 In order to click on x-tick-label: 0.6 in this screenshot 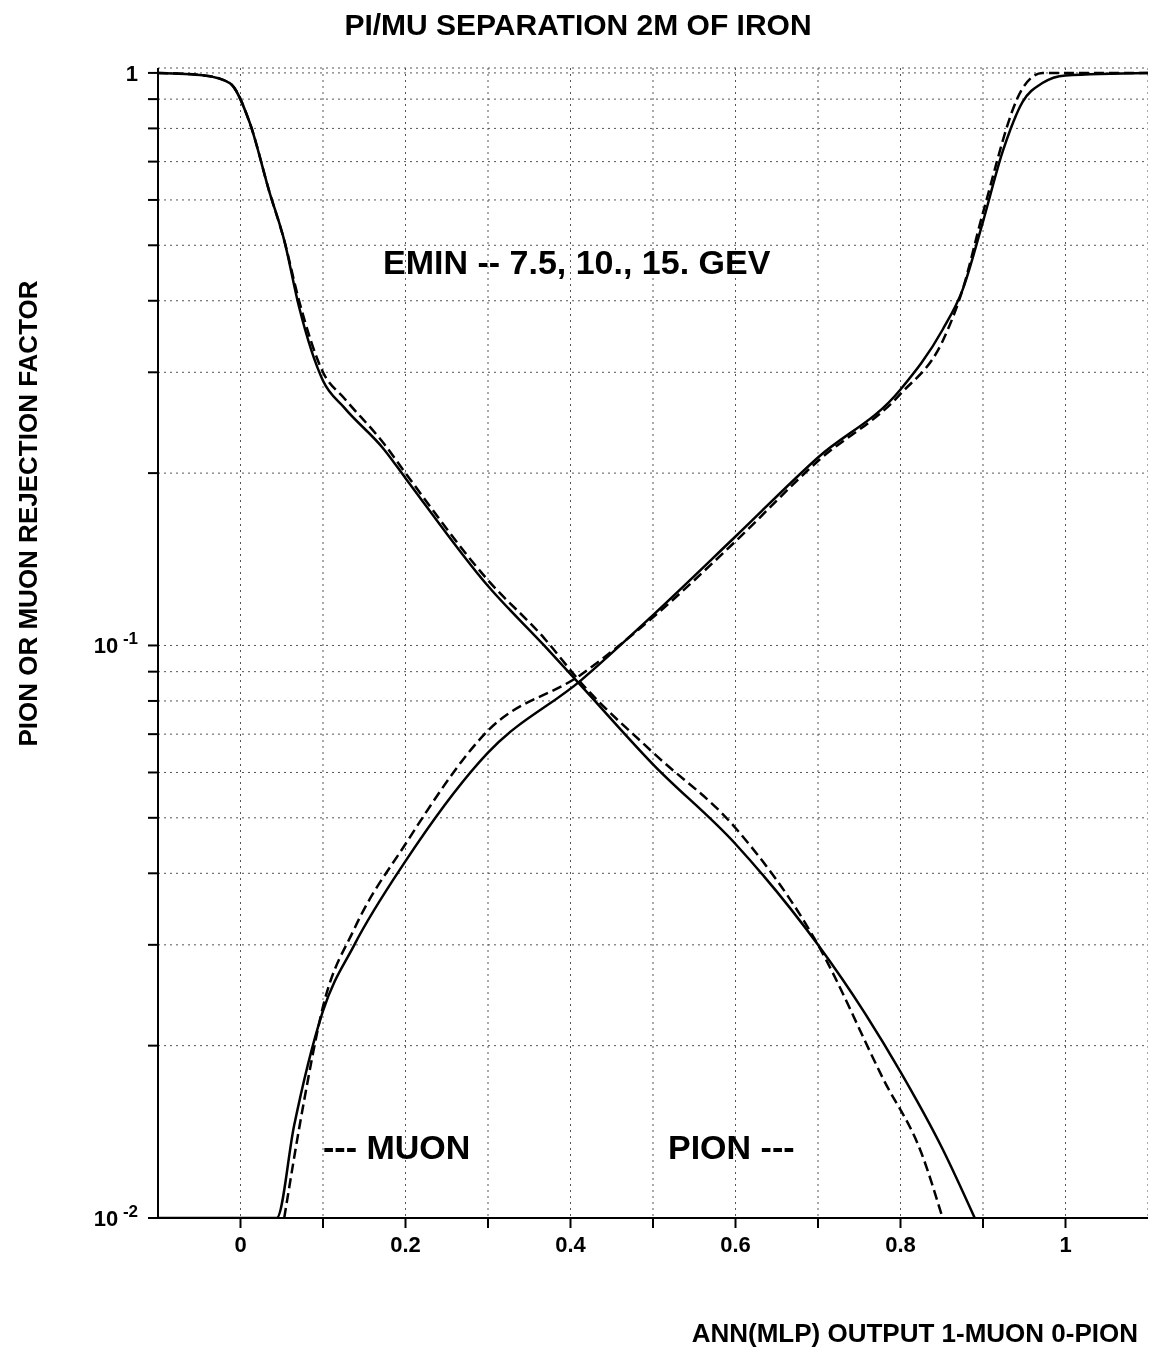, I will do `click(735, 1244)`.